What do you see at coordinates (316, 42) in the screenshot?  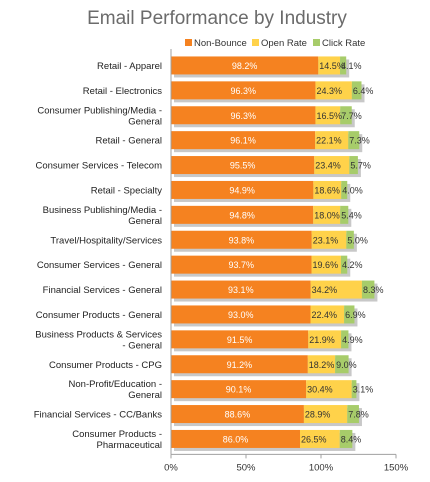 I see `legend-swatch-click-rate` at bounding box center [316, 42].